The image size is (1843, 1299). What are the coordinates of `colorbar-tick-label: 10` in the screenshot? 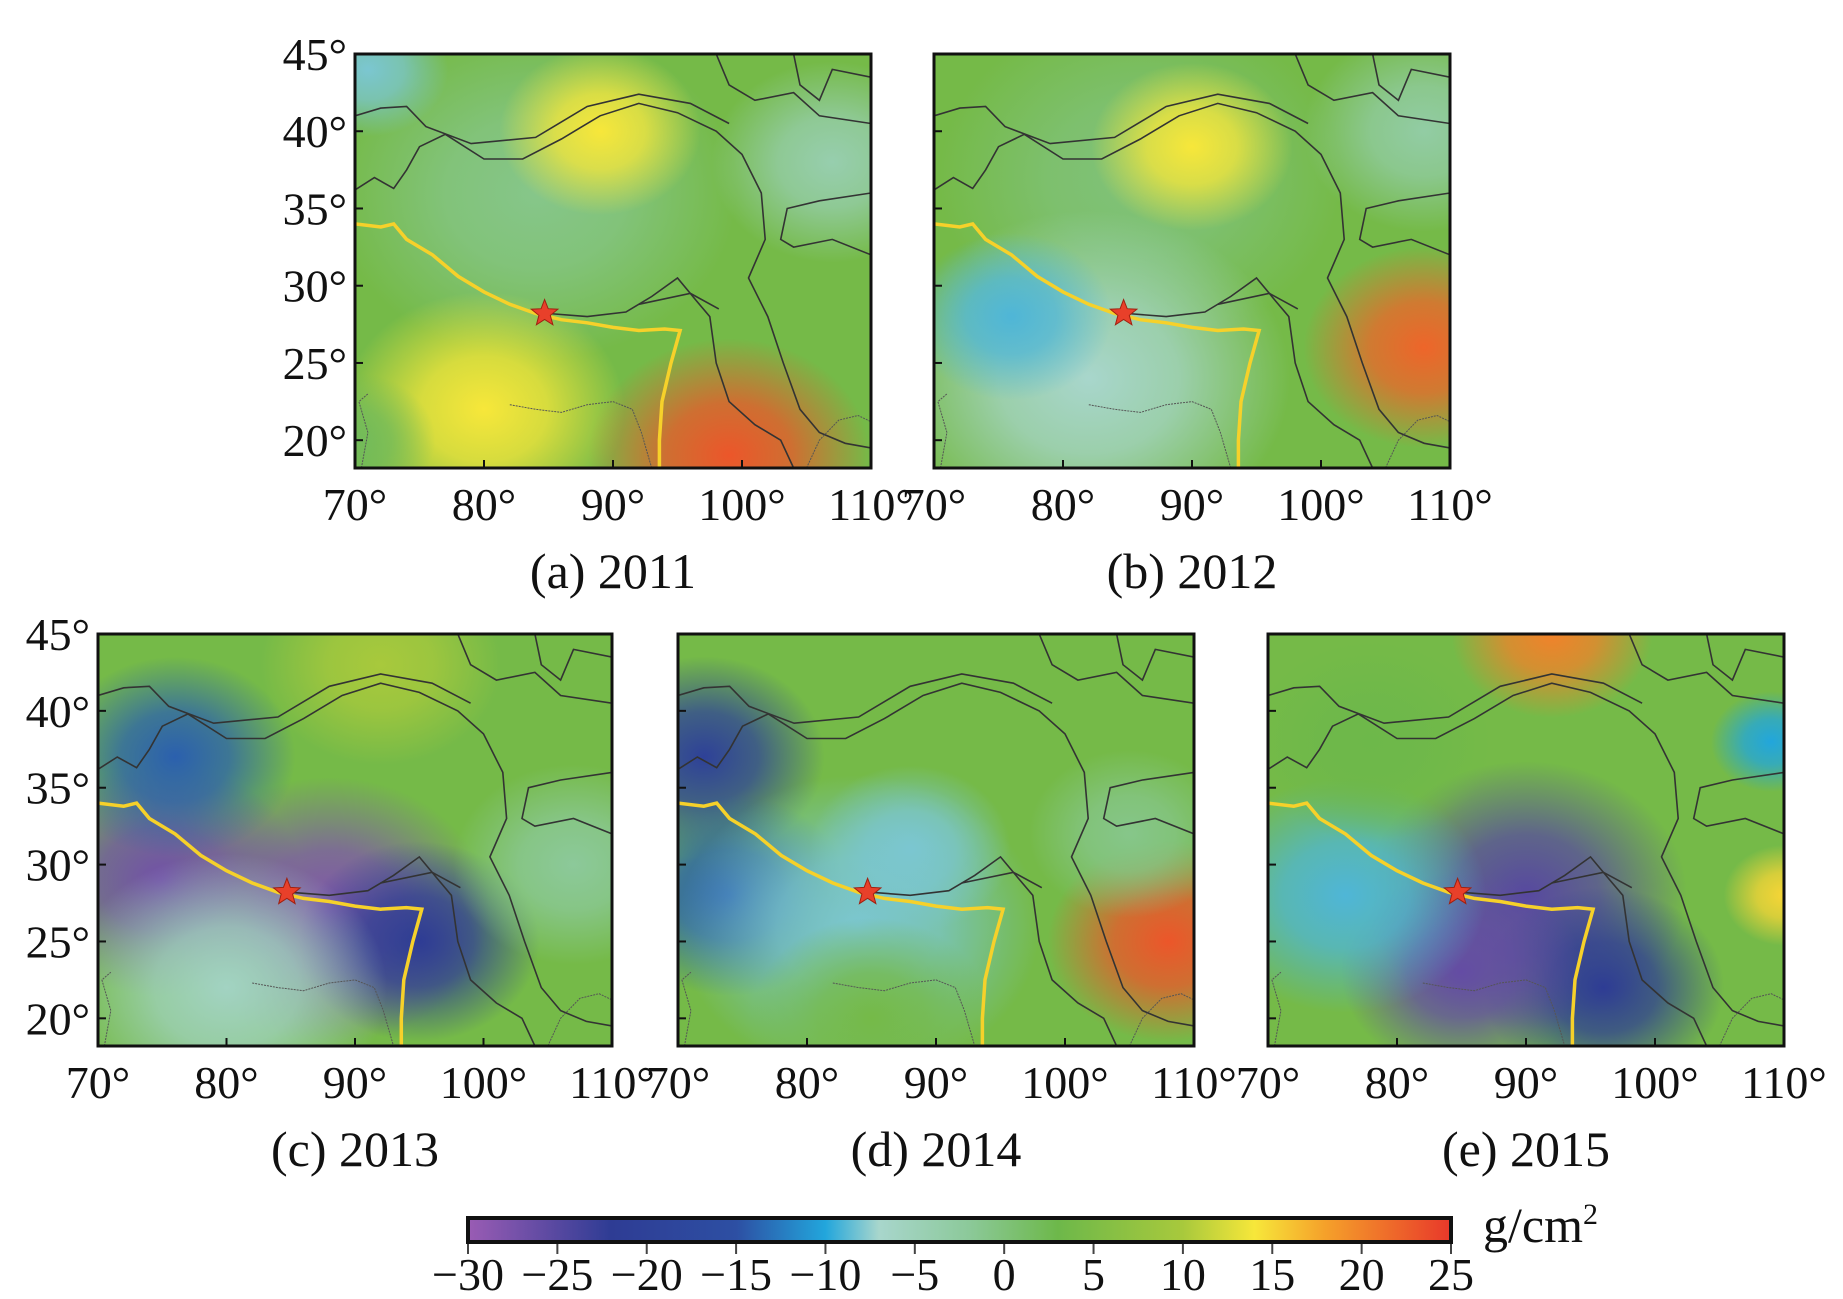 It's located at (1183, 1274).